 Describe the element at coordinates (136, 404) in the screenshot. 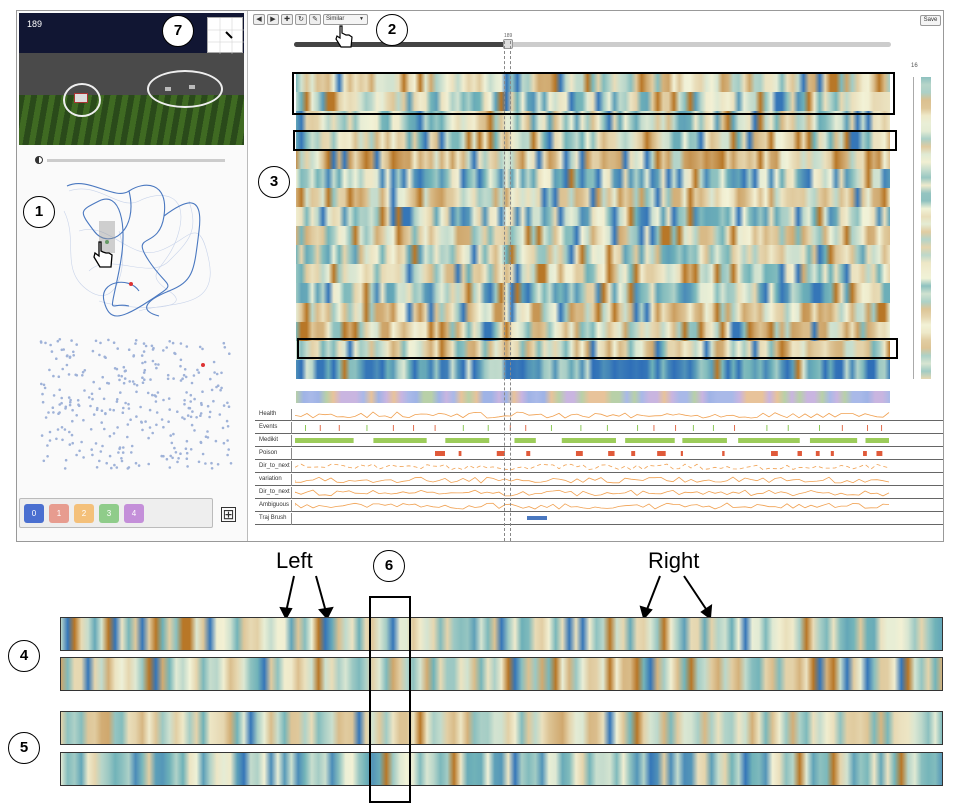

I see `embedding-scatter` at that location.